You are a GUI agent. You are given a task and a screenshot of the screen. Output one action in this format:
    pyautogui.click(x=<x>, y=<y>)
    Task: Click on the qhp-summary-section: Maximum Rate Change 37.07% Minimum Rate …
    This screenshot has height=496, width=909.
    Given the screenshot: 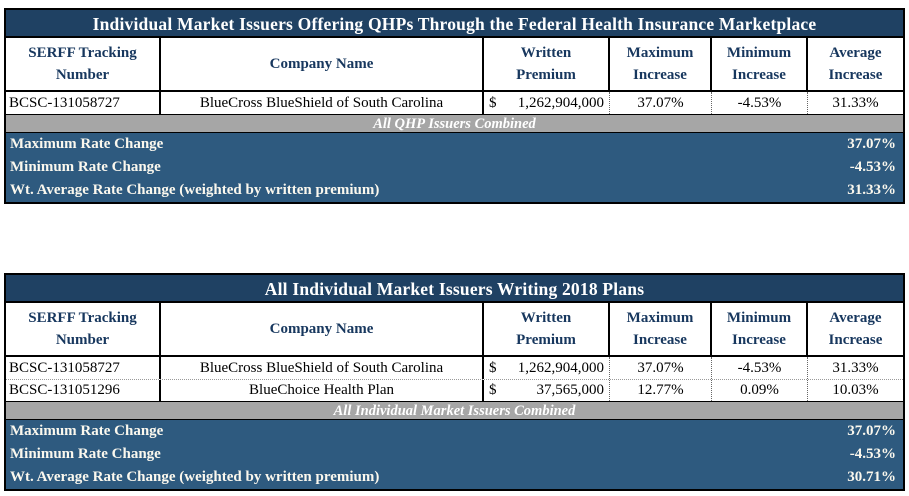 What is the action you would take?
    pyautogui.click(x=454, y=167)
    